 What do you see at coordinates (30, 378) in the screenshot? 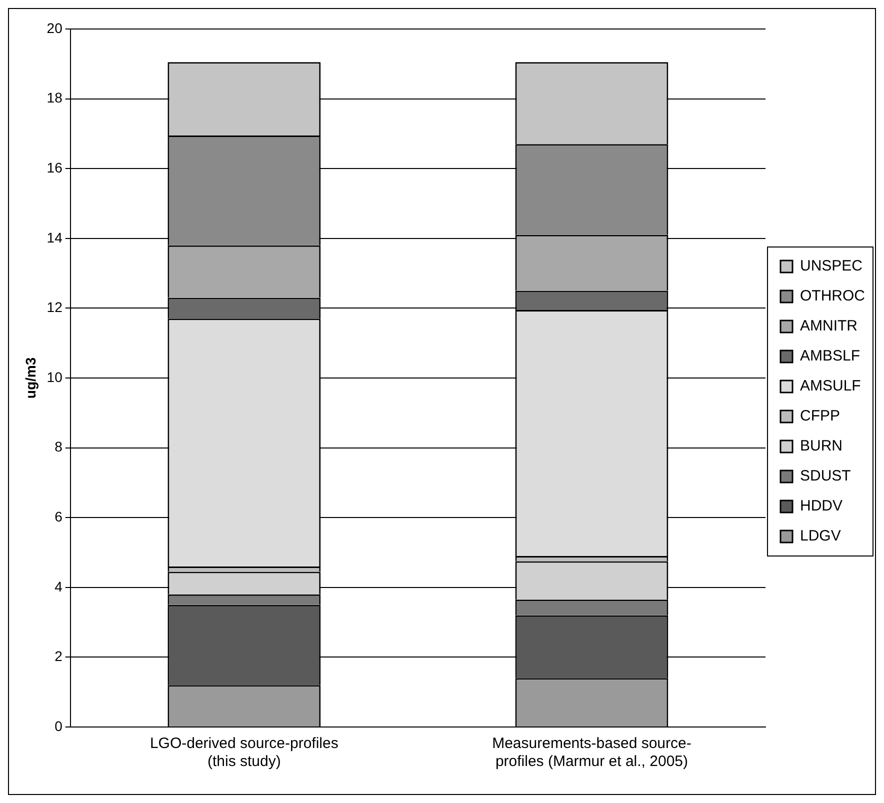
I see `y-axis-title: ug/m3` at bounding box center [30, 378].